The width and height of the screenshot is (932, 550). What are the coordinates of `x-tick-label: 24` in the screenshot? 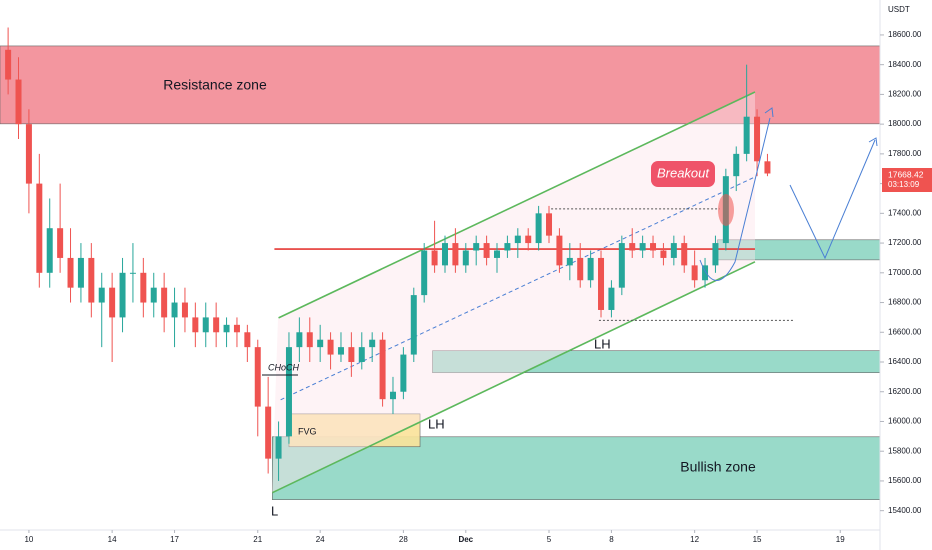 It's located at (320, 539).